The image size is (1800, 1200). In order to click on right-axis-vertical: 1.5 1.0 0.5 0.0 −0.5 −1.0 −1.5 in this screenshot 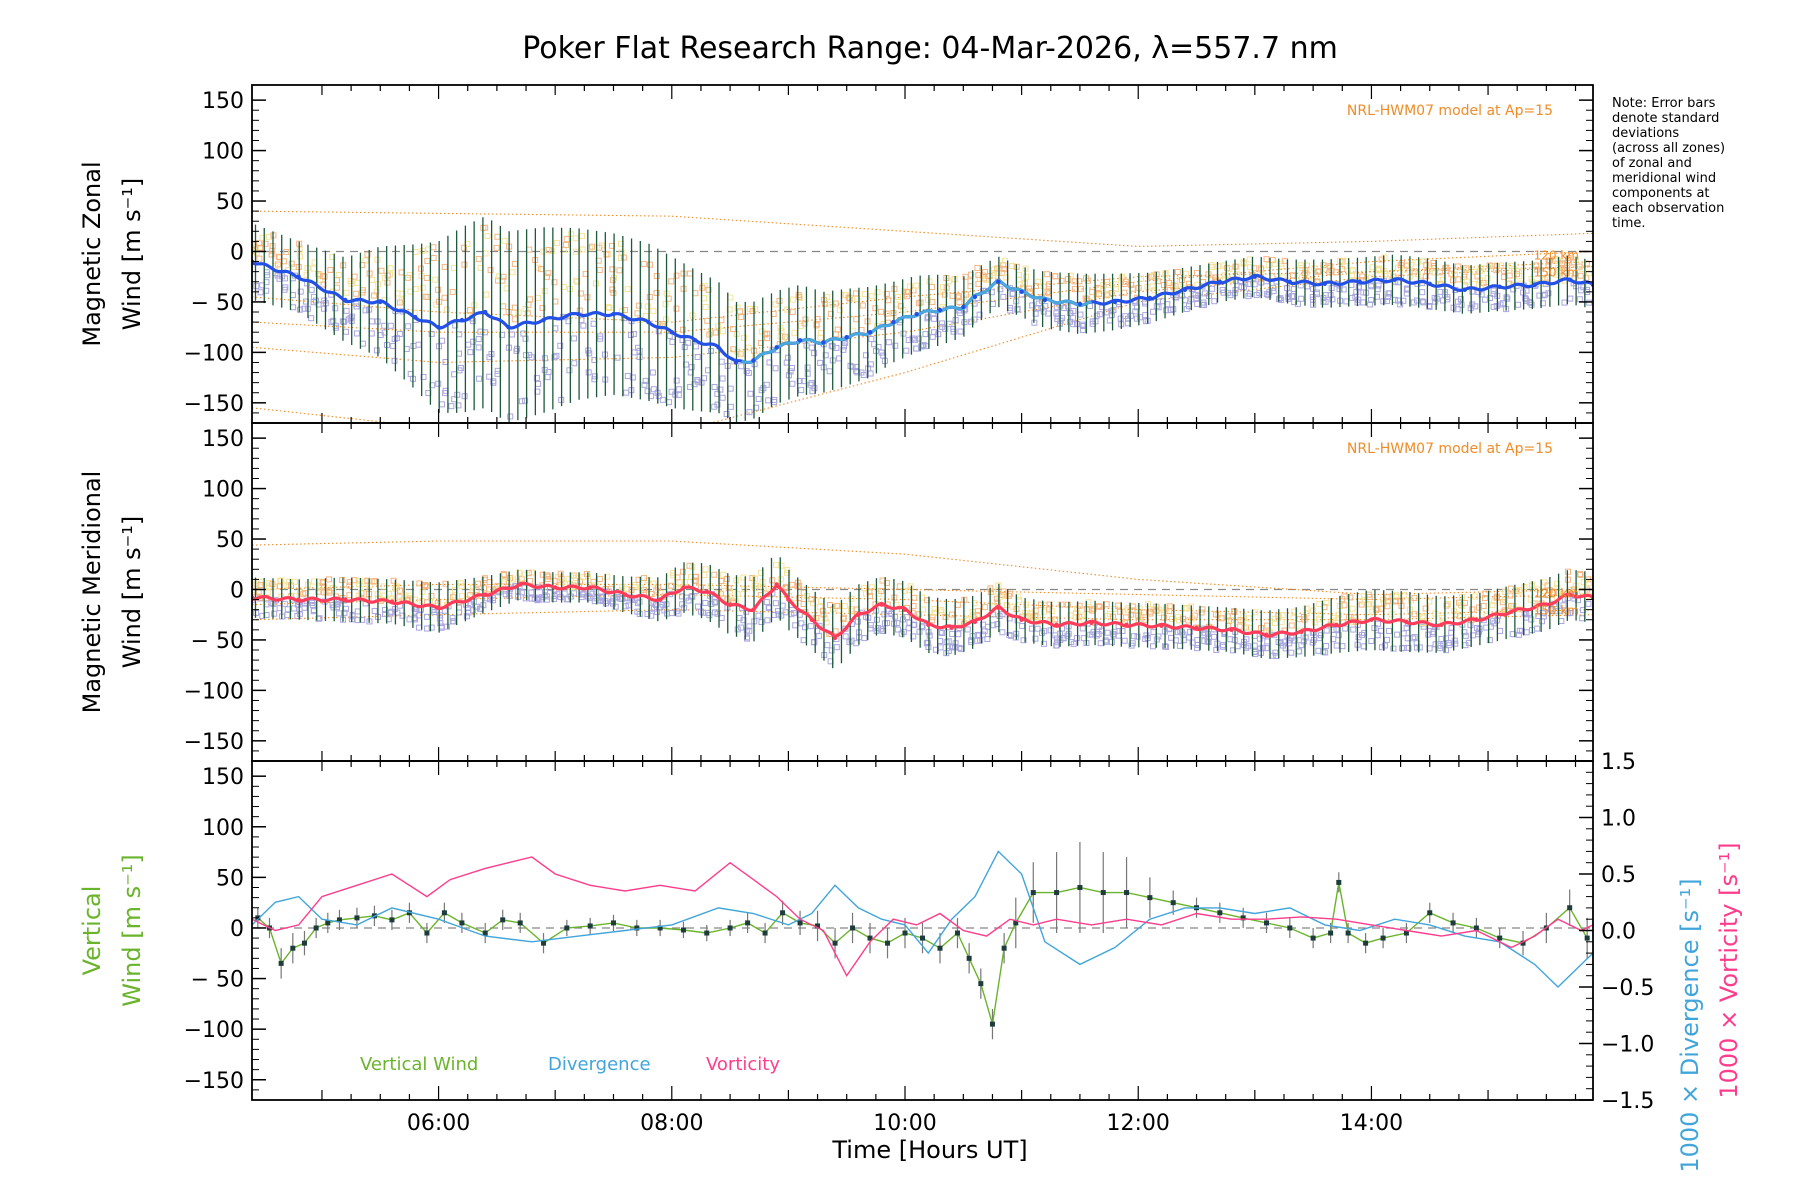, I will do `click(1616, 932)`.